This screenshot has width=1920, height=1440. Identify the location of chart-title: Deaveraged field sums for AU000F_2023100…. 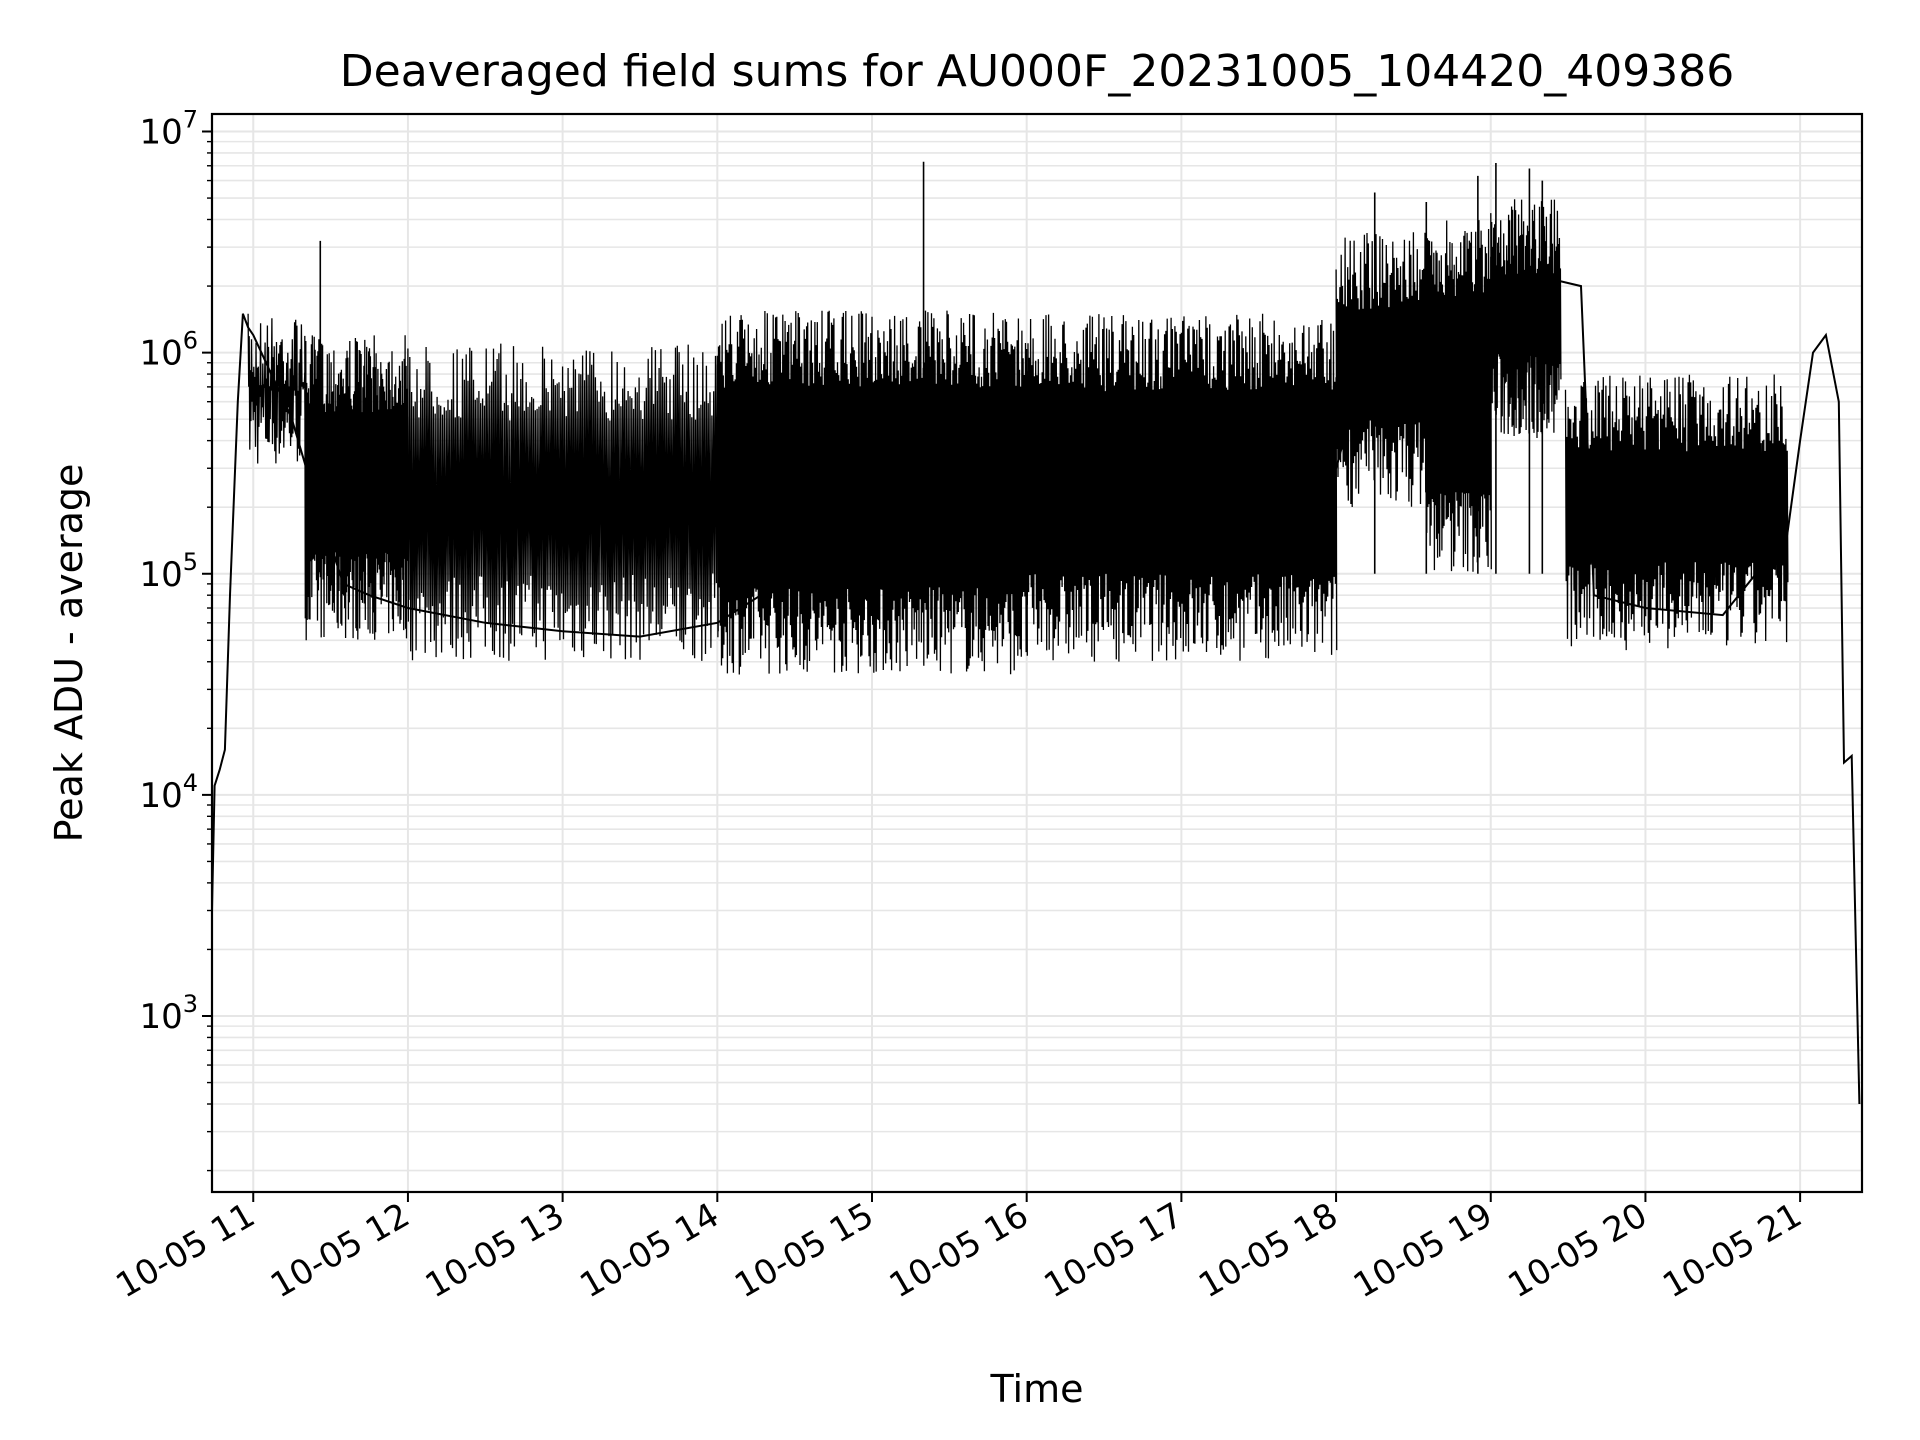
(1037, 71).